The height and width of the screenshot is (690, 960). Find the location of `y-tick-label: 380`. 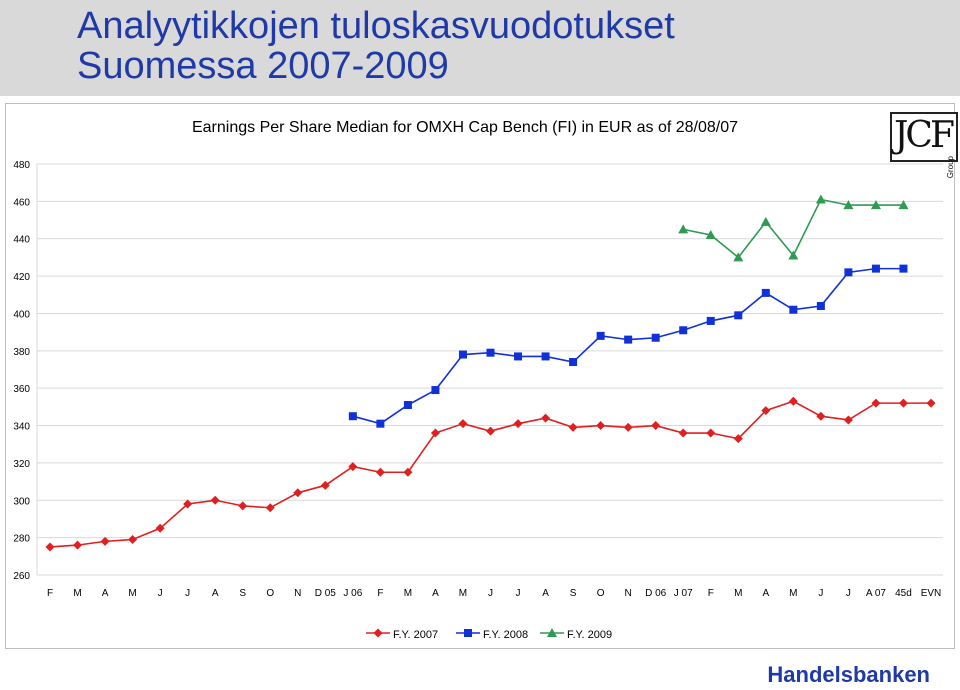

y-tick-label: 380 is located at coordinates (21, 352).